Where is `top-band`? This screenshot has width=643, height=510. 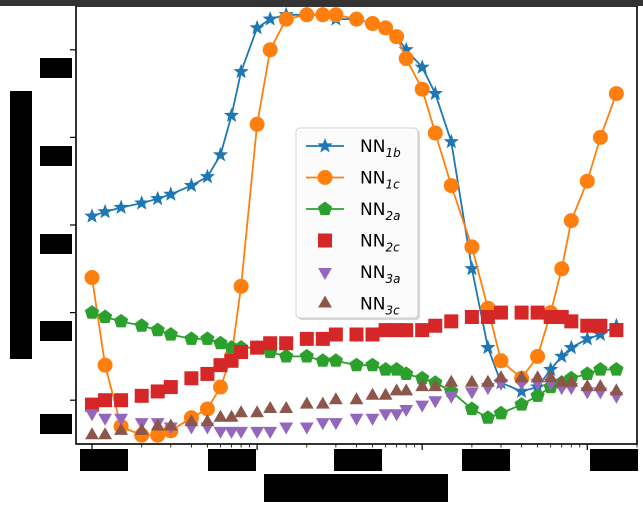
top-band is located at coordinates (321, 3).